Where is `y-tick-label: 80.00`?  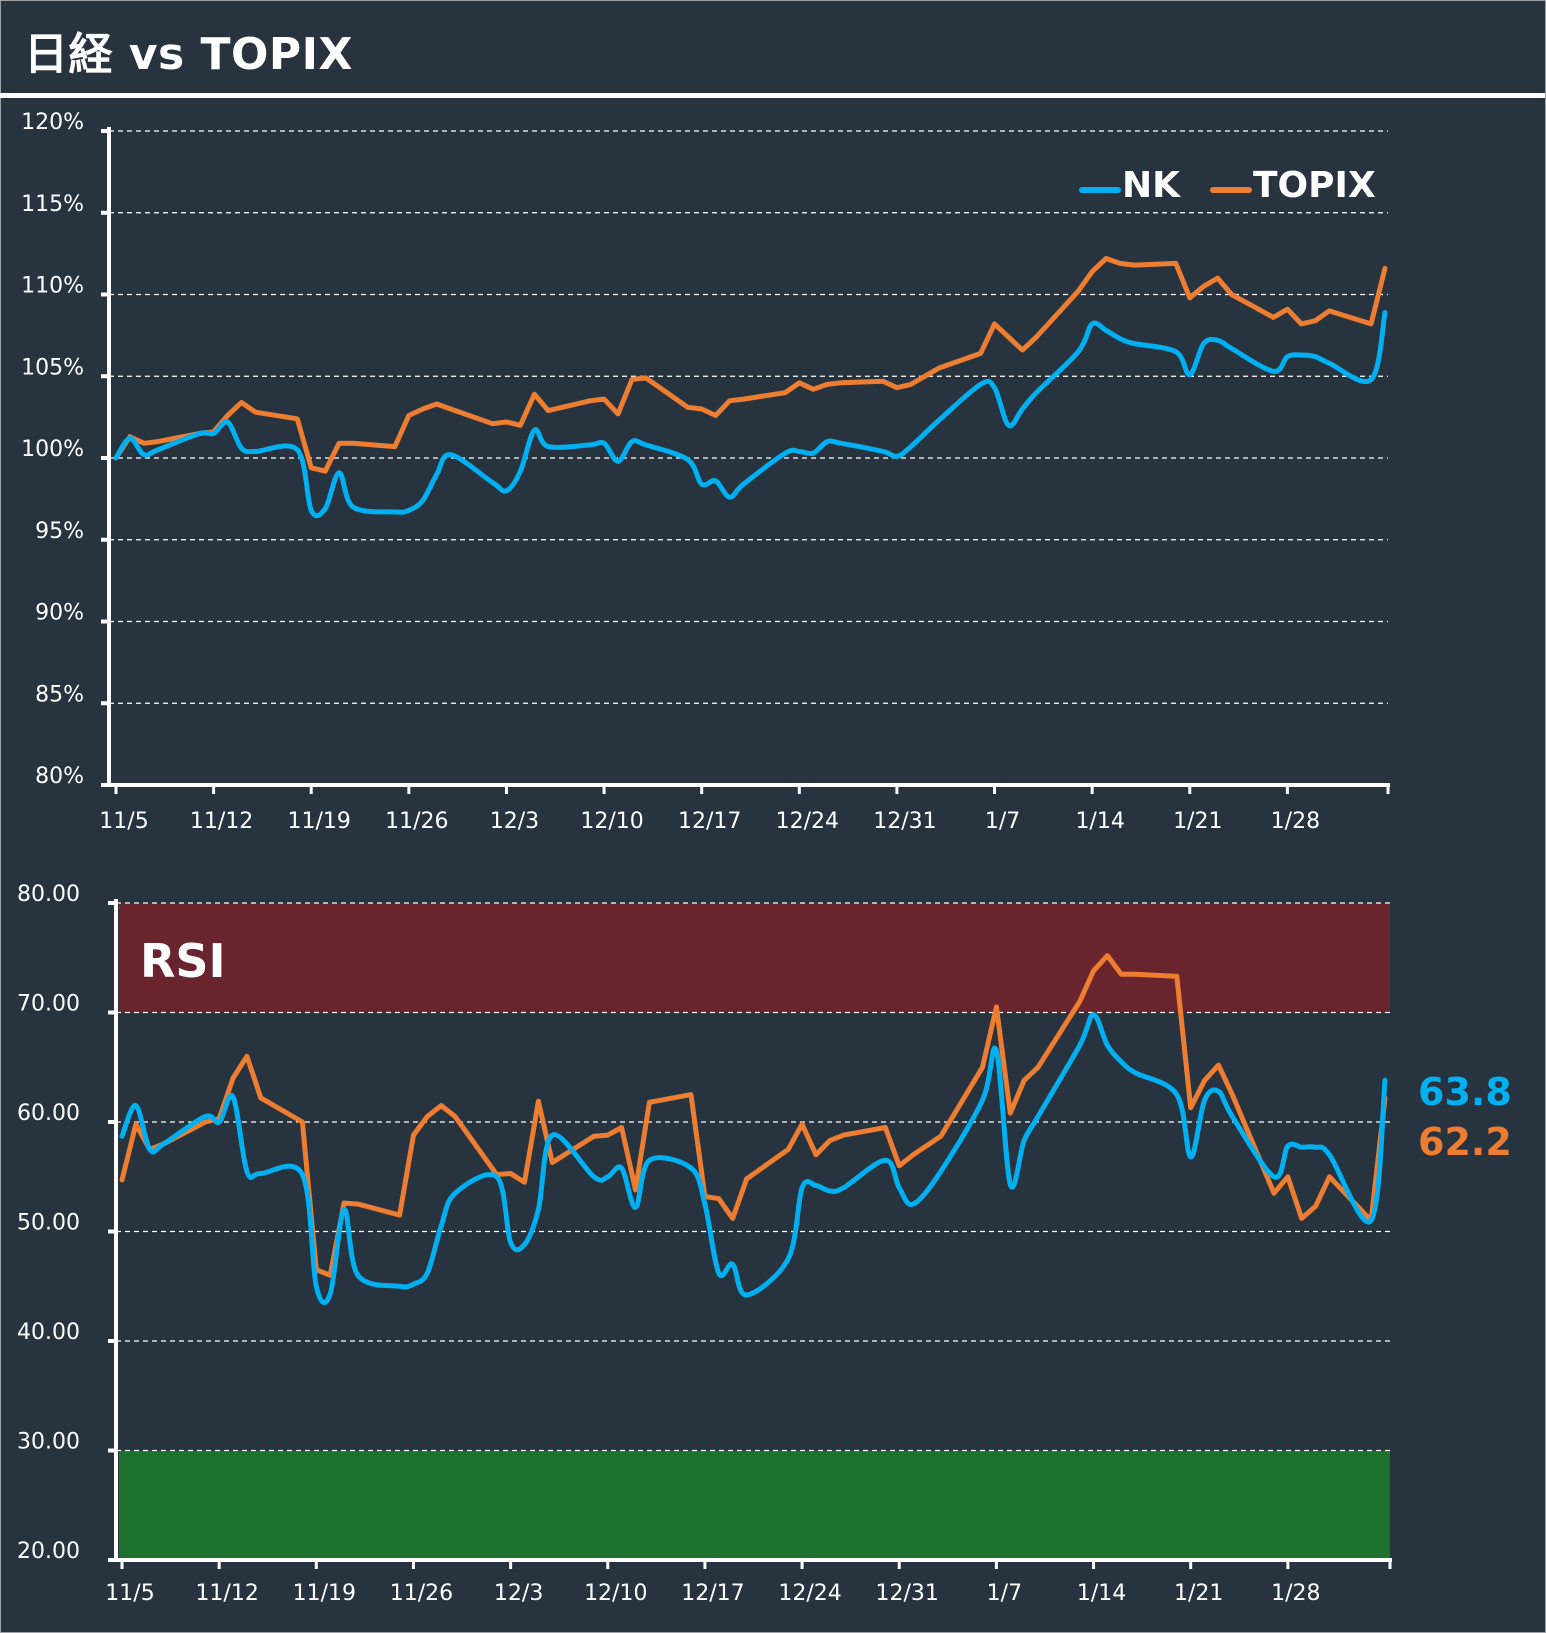 y-tick-label: 80.00 is located at coordinates (48, 894).